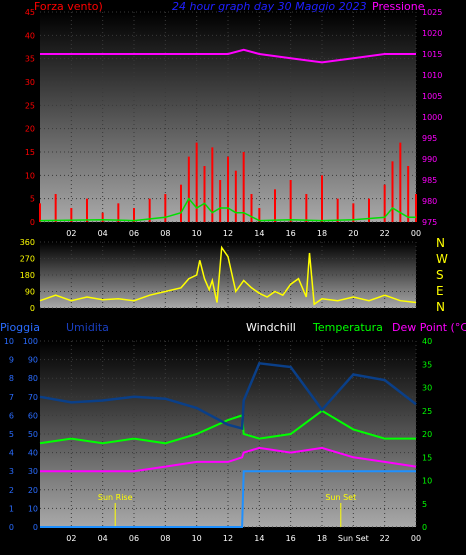 This screenshot has height=555, width=466. I want to click on humidity-tick: 80, so click(33, 378).